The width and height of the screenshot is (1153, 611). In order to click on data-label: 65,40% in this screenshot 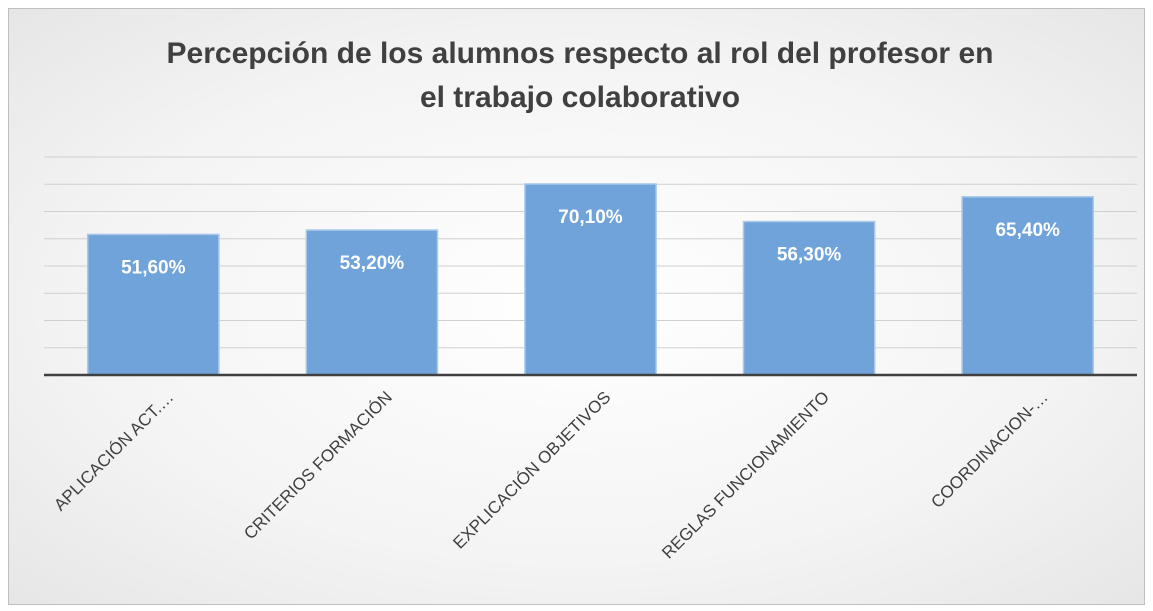, I will do `click(1027, 230)`.